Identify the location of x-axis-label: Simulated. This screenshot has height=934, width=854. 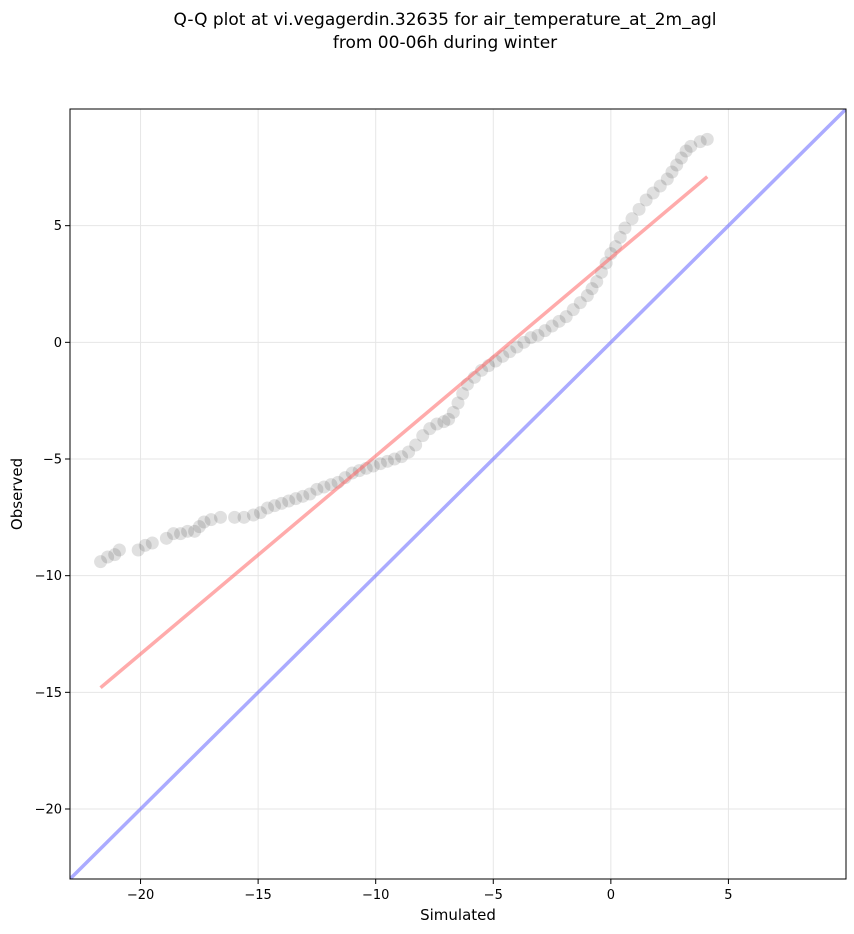
(458, 915).